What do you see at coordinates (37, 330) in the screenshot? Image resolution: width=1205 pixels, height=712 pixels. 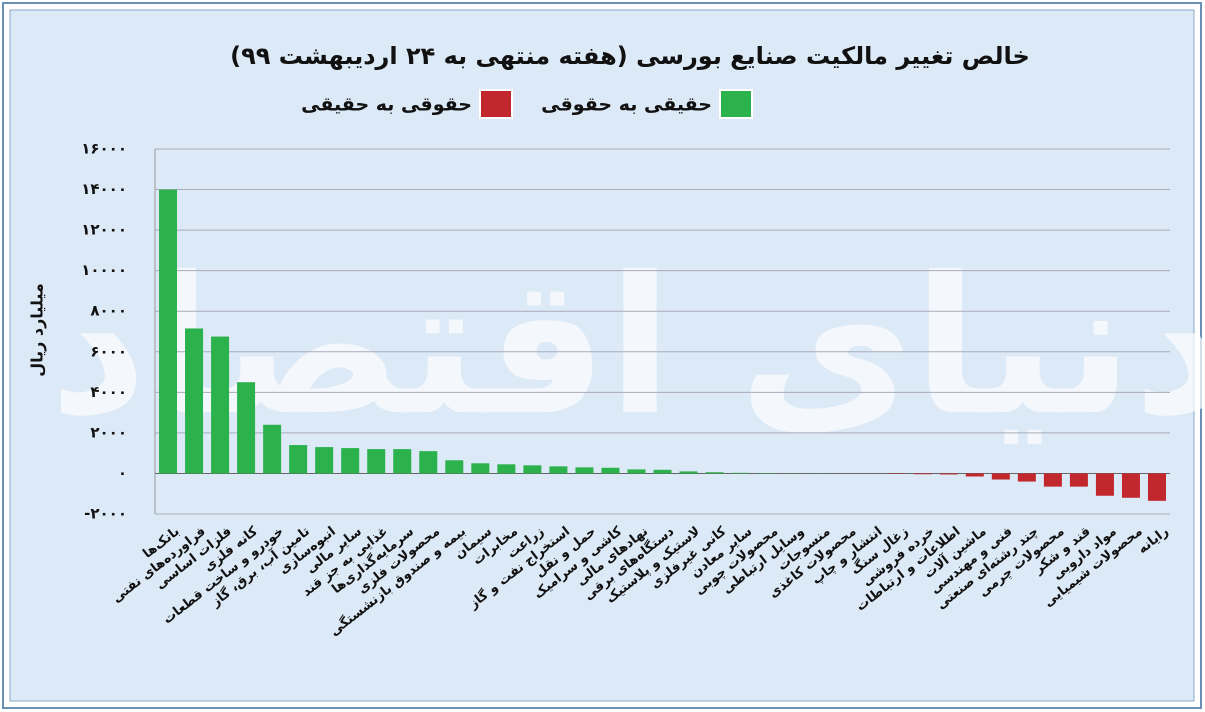 I see `y-axis-label: میلیارد ریال` at bounding box center [37, 330].